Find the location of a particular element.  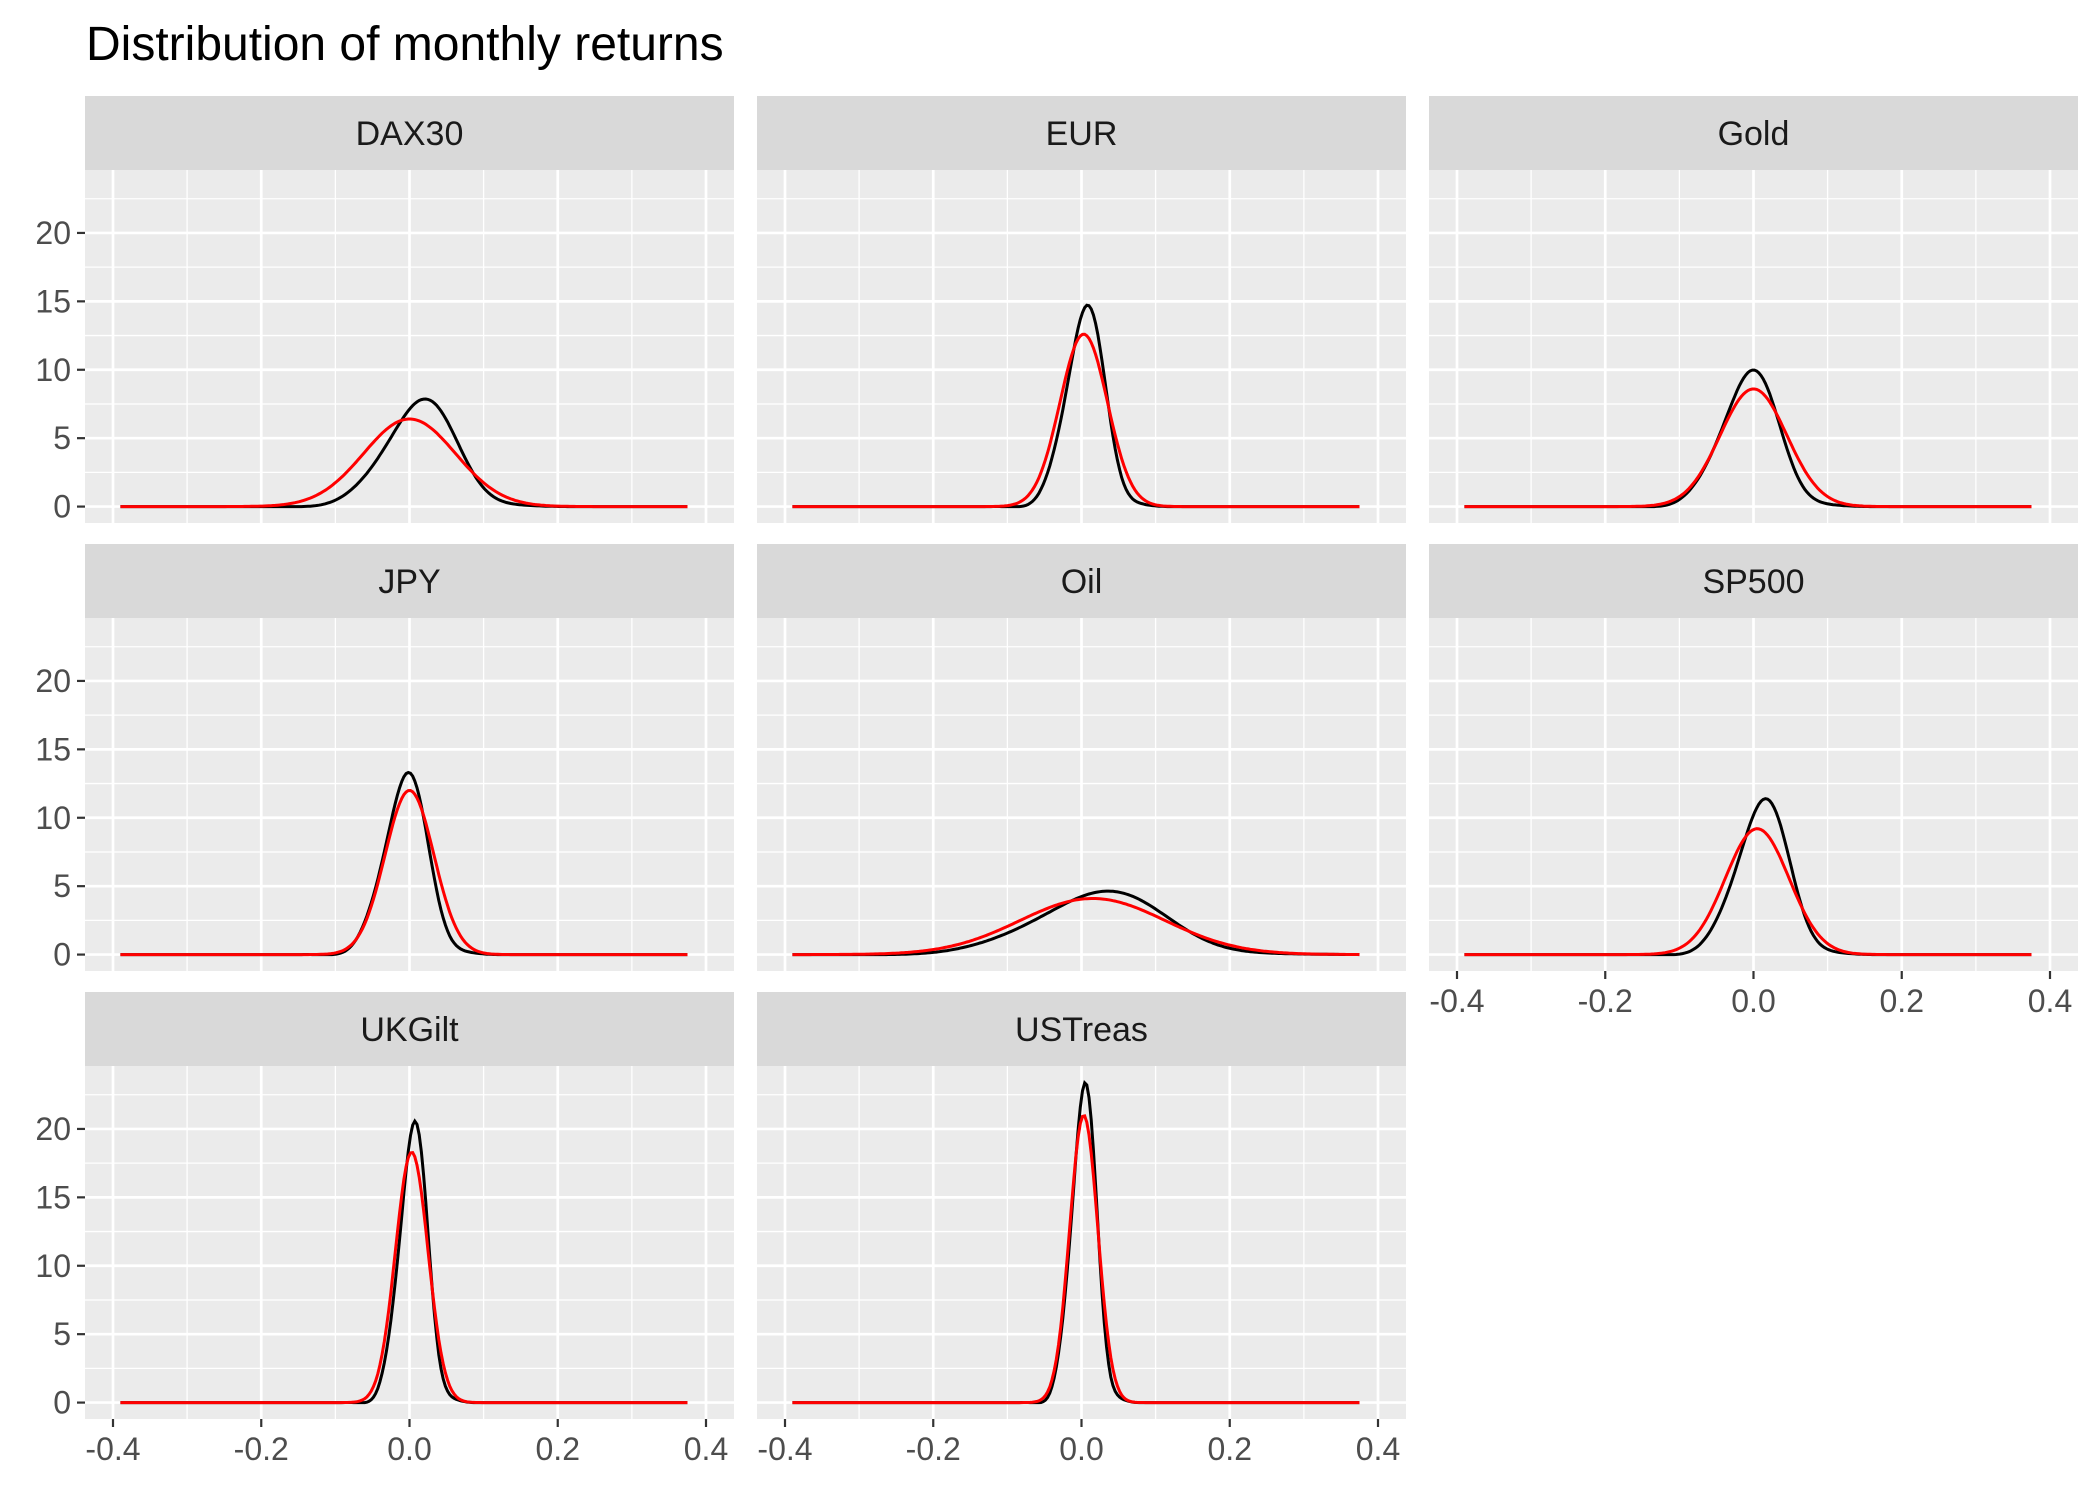

strip-label-ustreas: USTreas is located at coordinates (1081, 1030).